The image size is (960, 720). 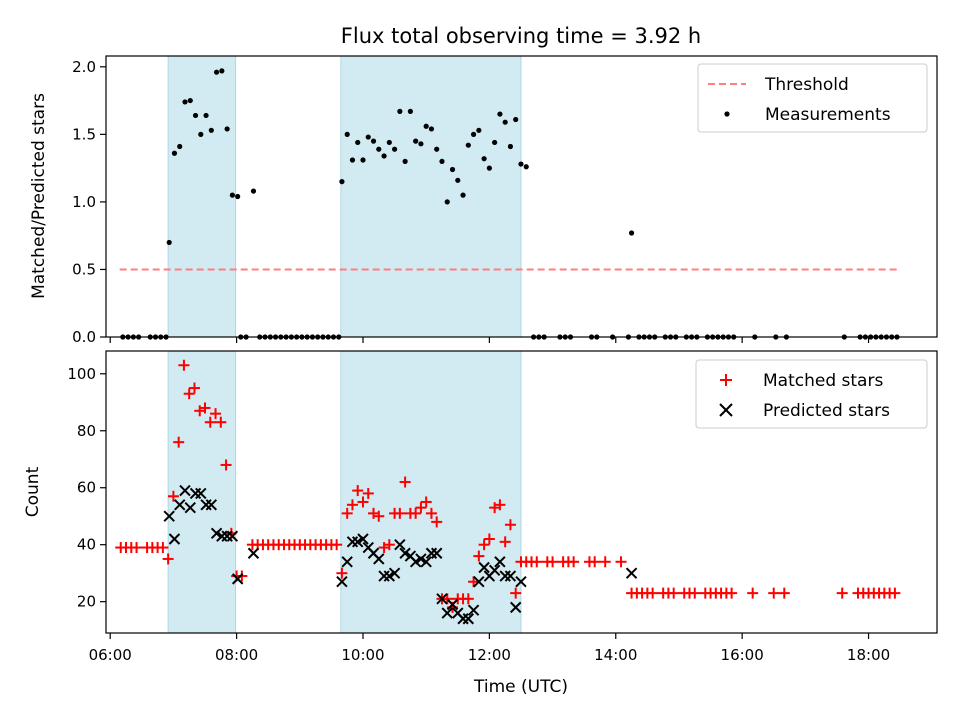 I want to click on top-shaded-intervals, so click(x=344, y=196).